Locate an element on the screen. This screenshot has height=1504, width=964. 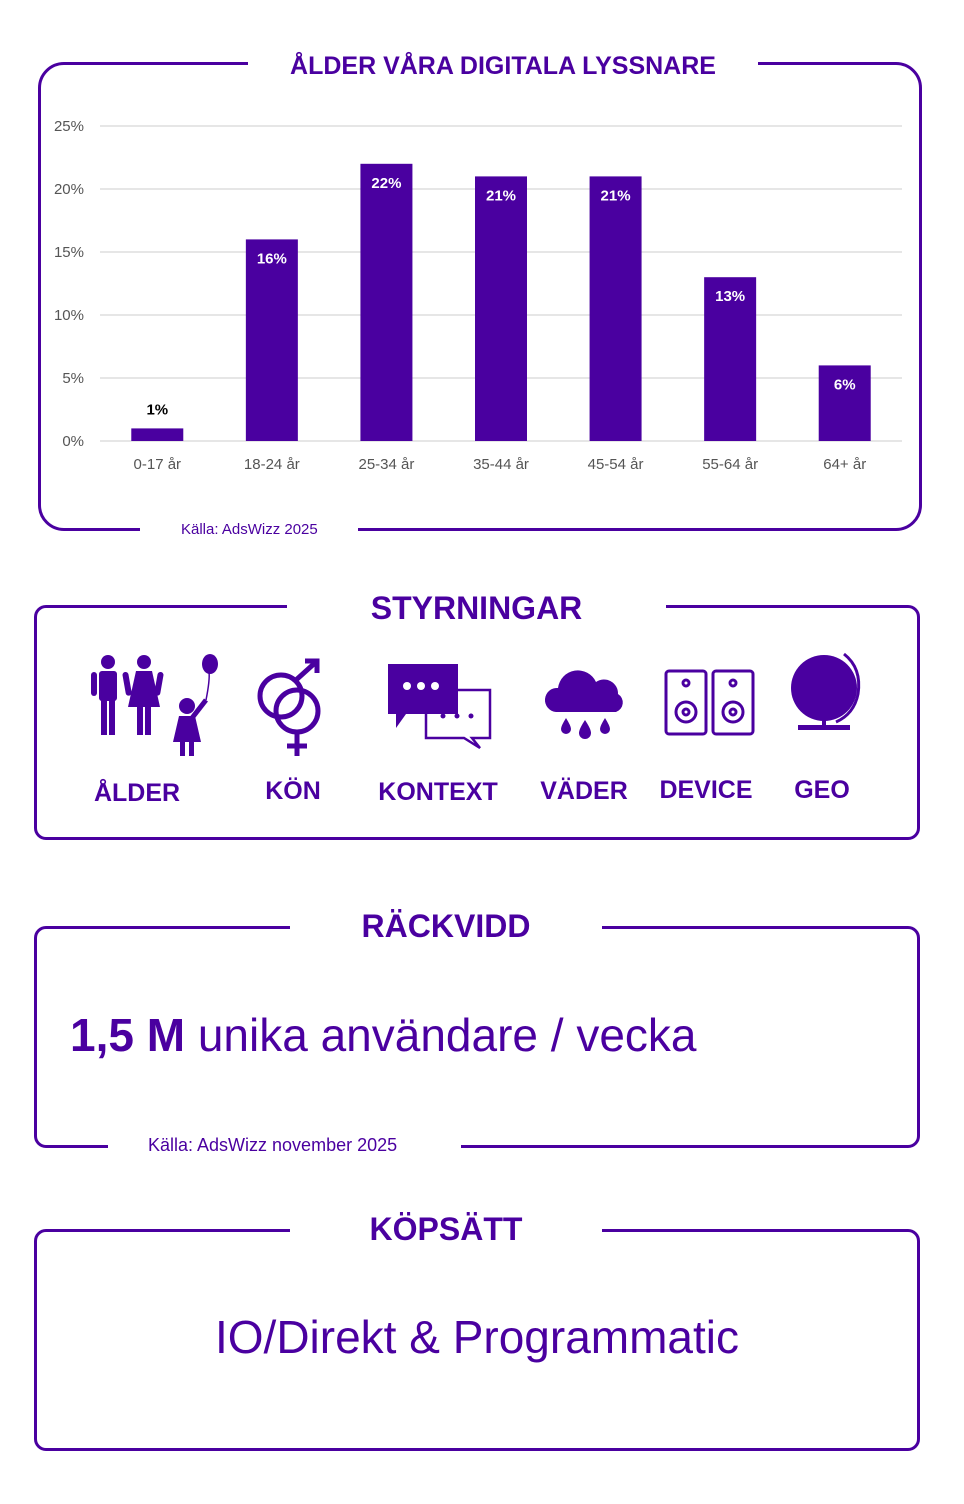
x-tick-label: 35-44 år is located at coordinates (501, 464).